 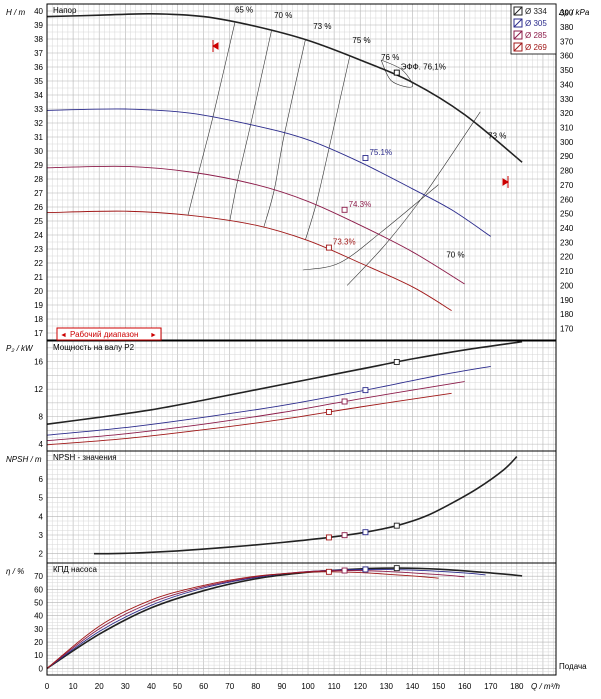 What do you see at coordinates (361, 40) in the screenshot?
I see `efficiency-label: 75 %` at bounding box center [361, 40].